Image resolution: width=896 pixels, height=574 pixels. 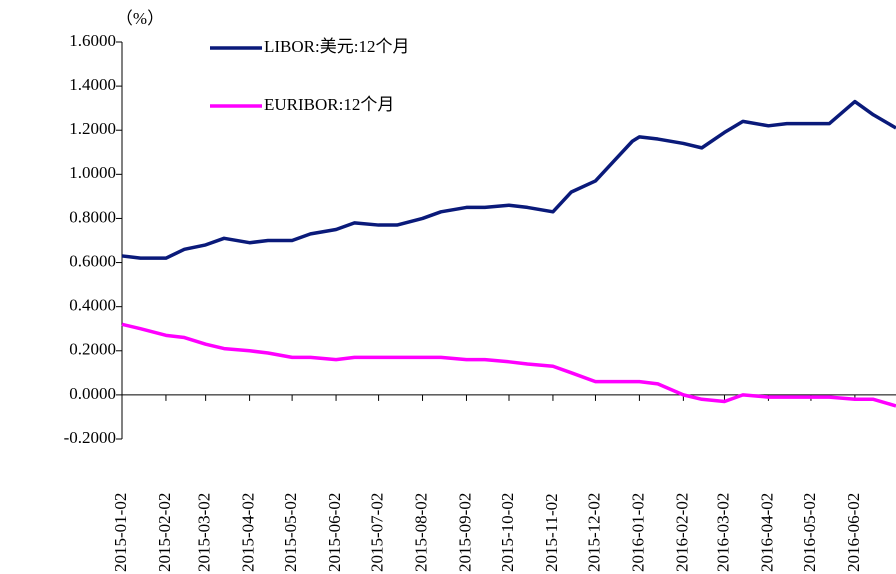 I want to click on x-tick-label: 2015-11-02, so click(x=551, y=532).